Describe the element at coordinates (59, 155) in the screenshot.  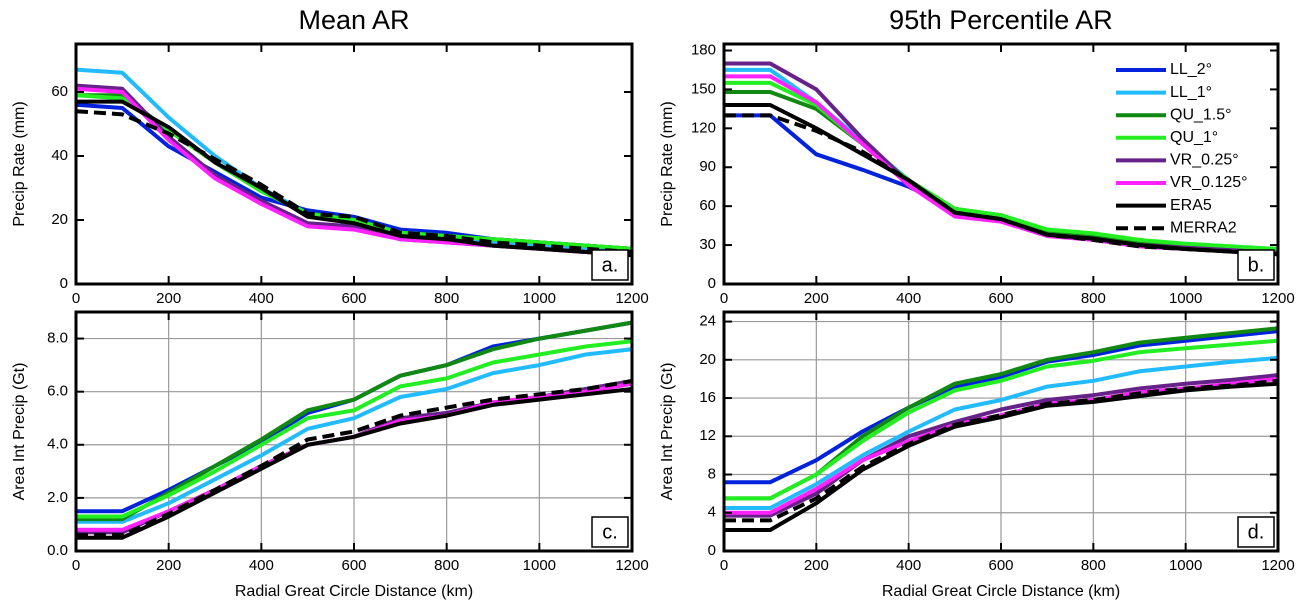
I see `y-tick-label: 40` at that location.